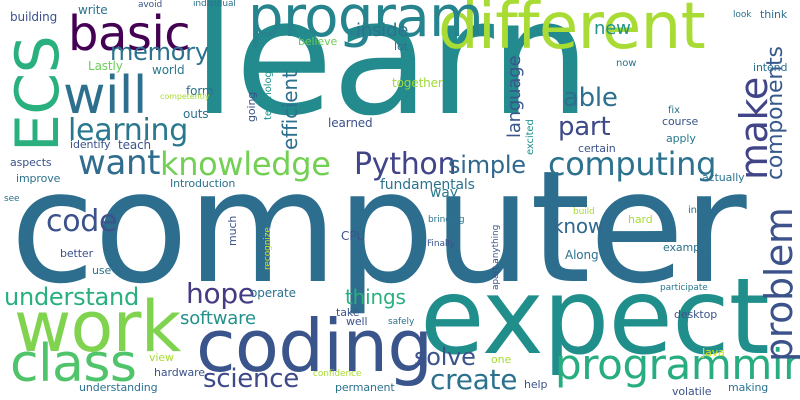  Describe the element at coordinates (105, 66) in the screenshot. I see `word-Lastly: Lastly` at that location.